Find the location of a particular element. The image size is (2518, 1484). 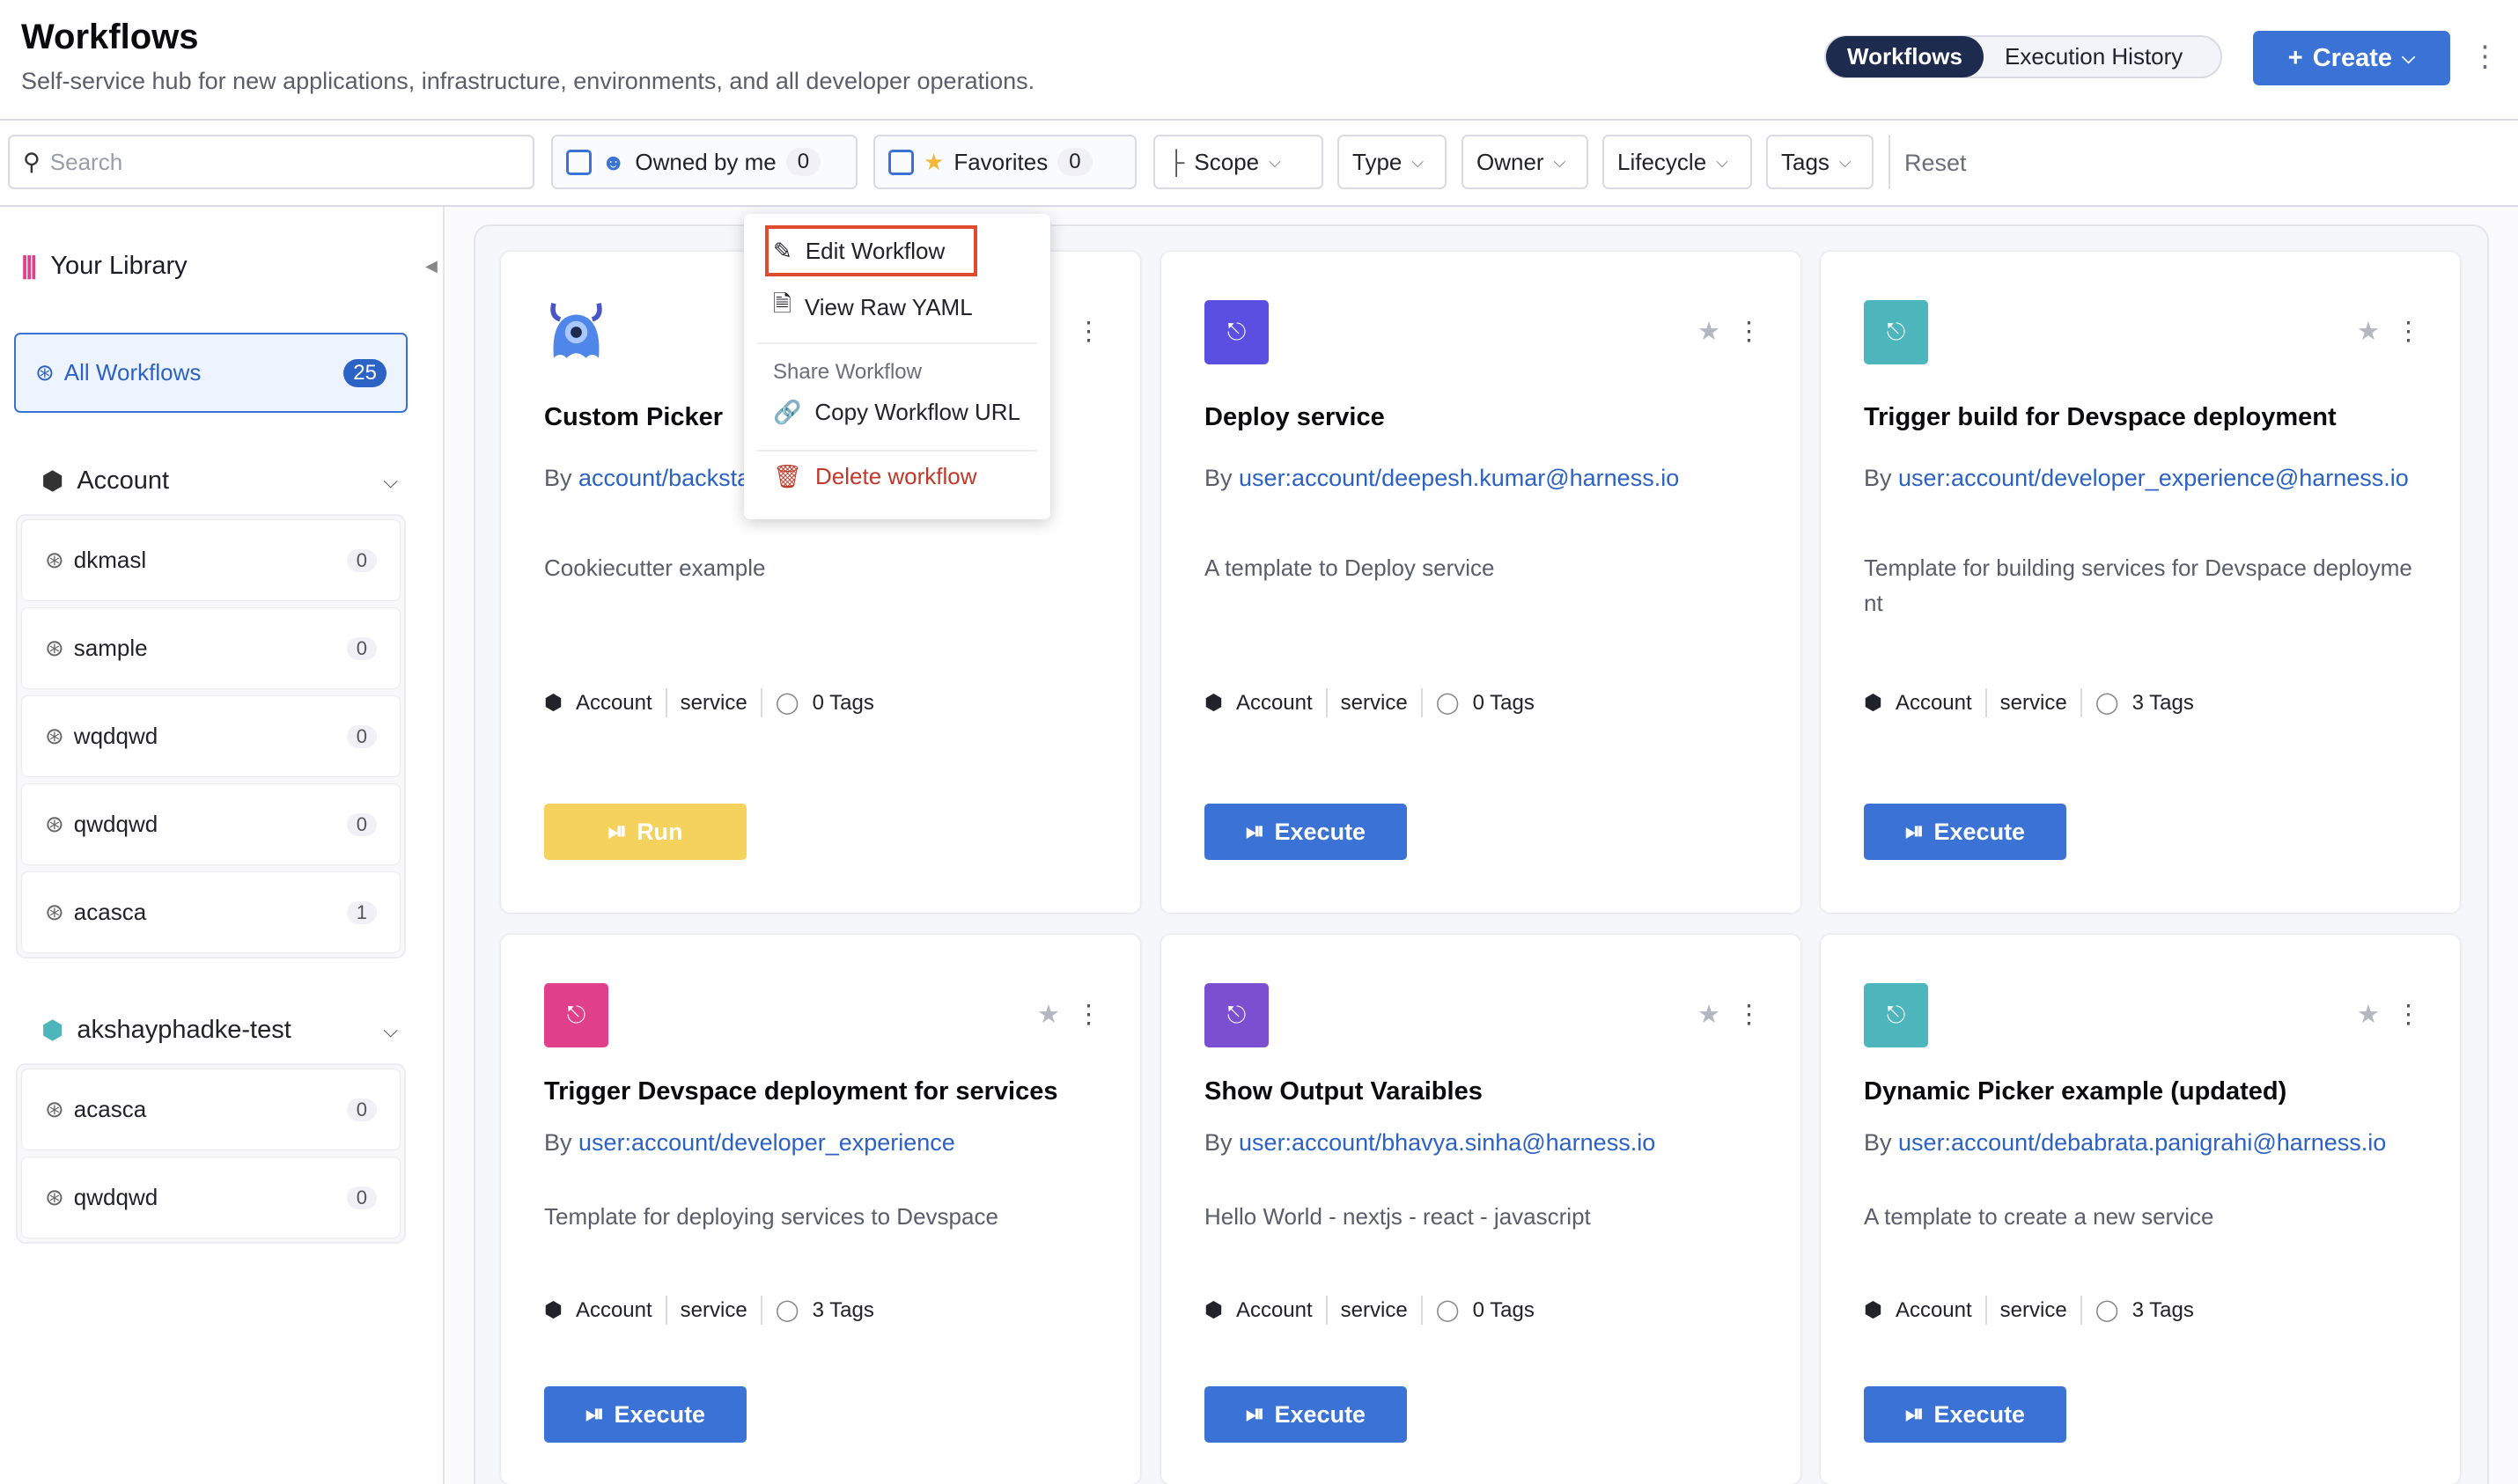

sidebar-group-header: ⬢ akshayphadke-test ⌵ is located at coordinates (219, 1031).